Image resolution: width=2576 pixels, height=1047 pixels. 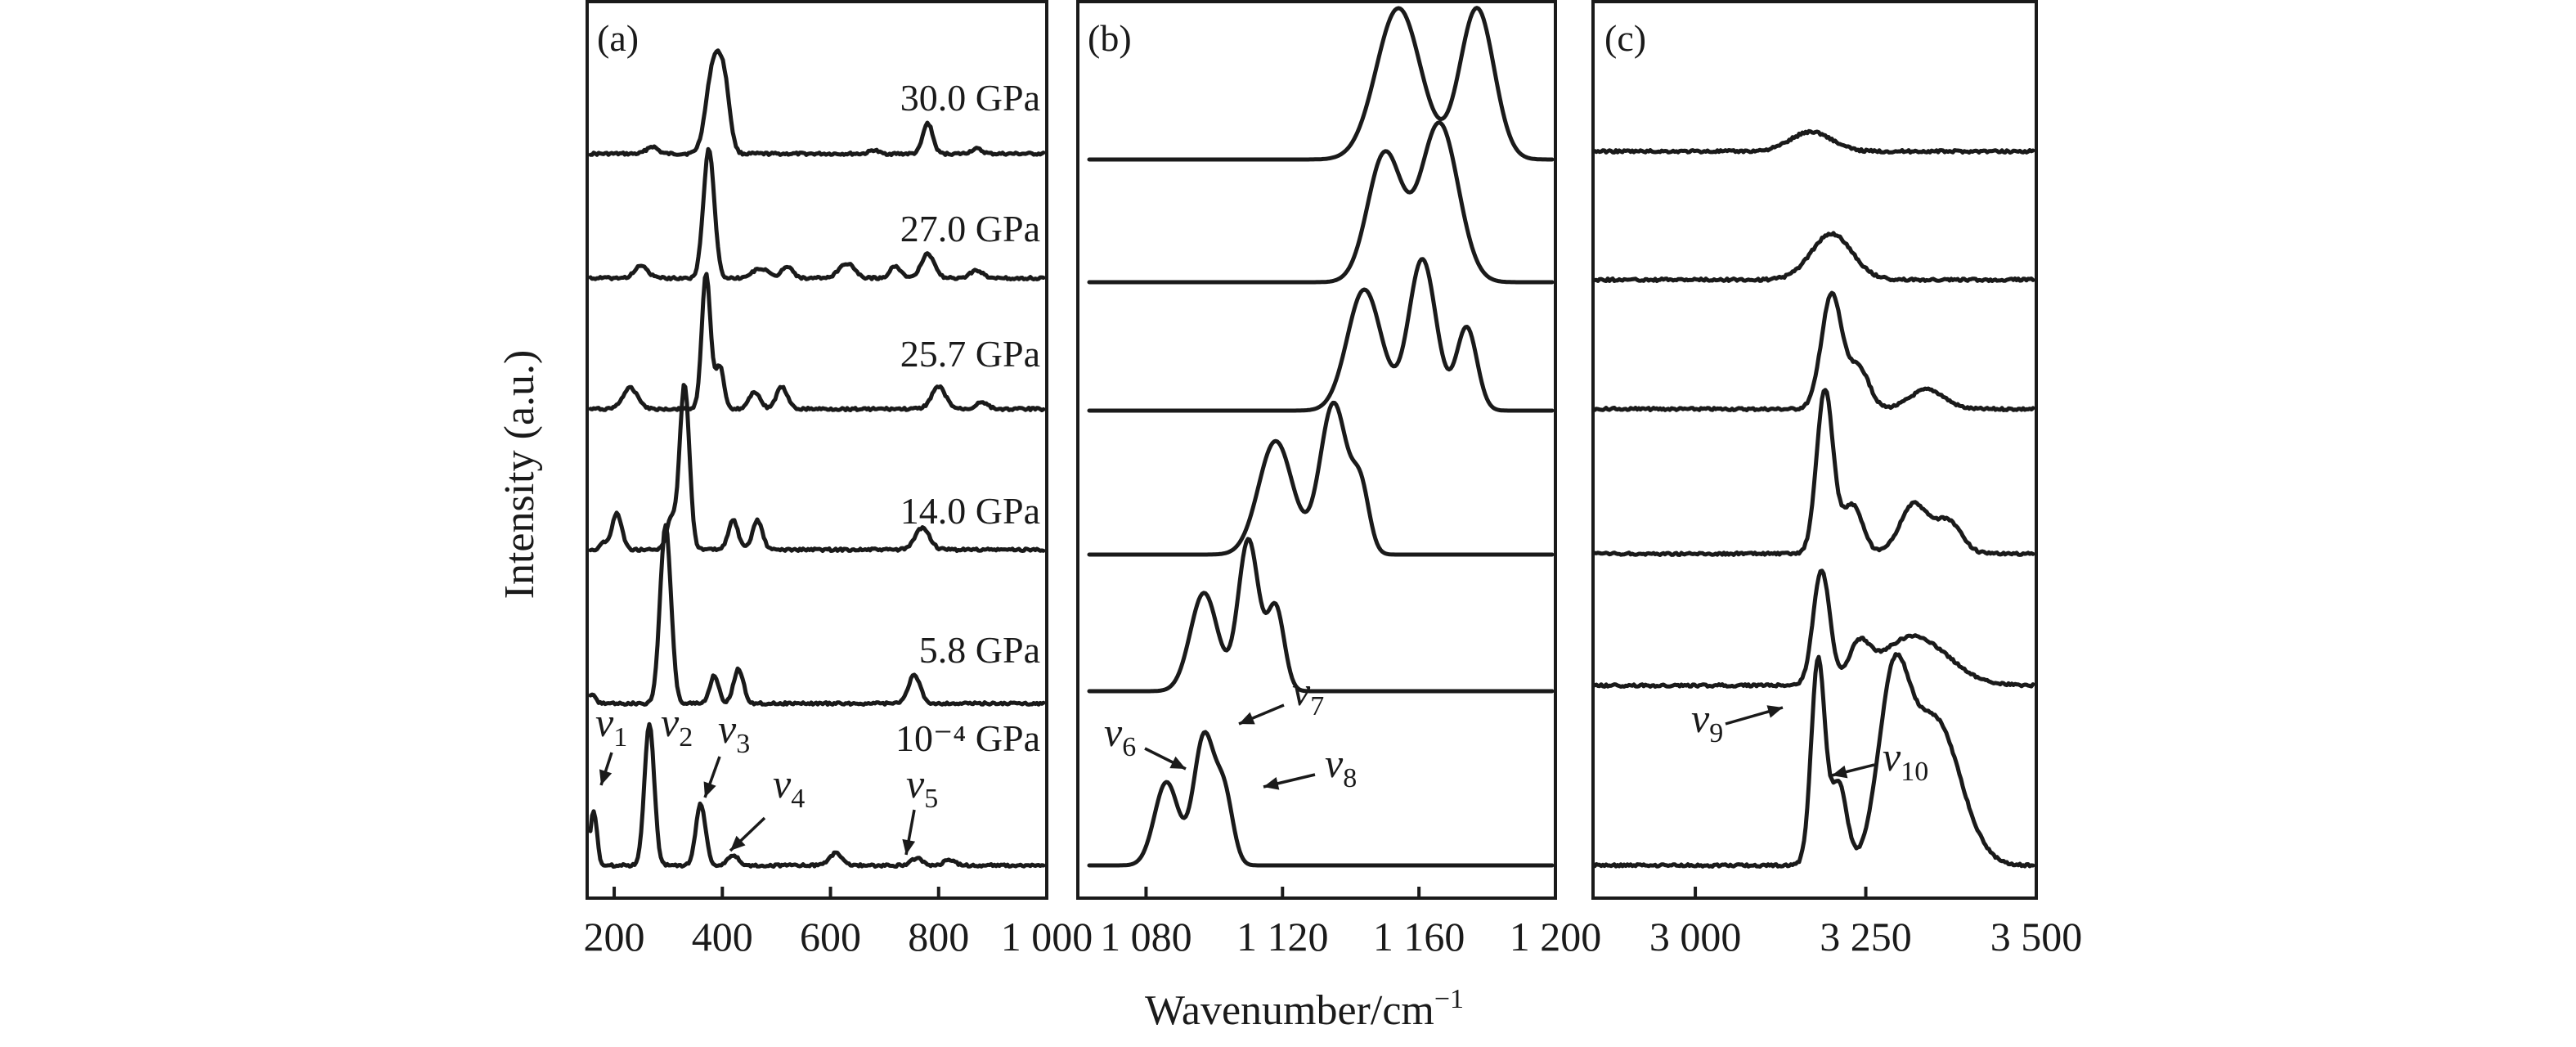 What do you see at coordinates (1110, 38) in the screenshot?
I see `panel-b-tag: (b)` at bounding box center [1110, 38].